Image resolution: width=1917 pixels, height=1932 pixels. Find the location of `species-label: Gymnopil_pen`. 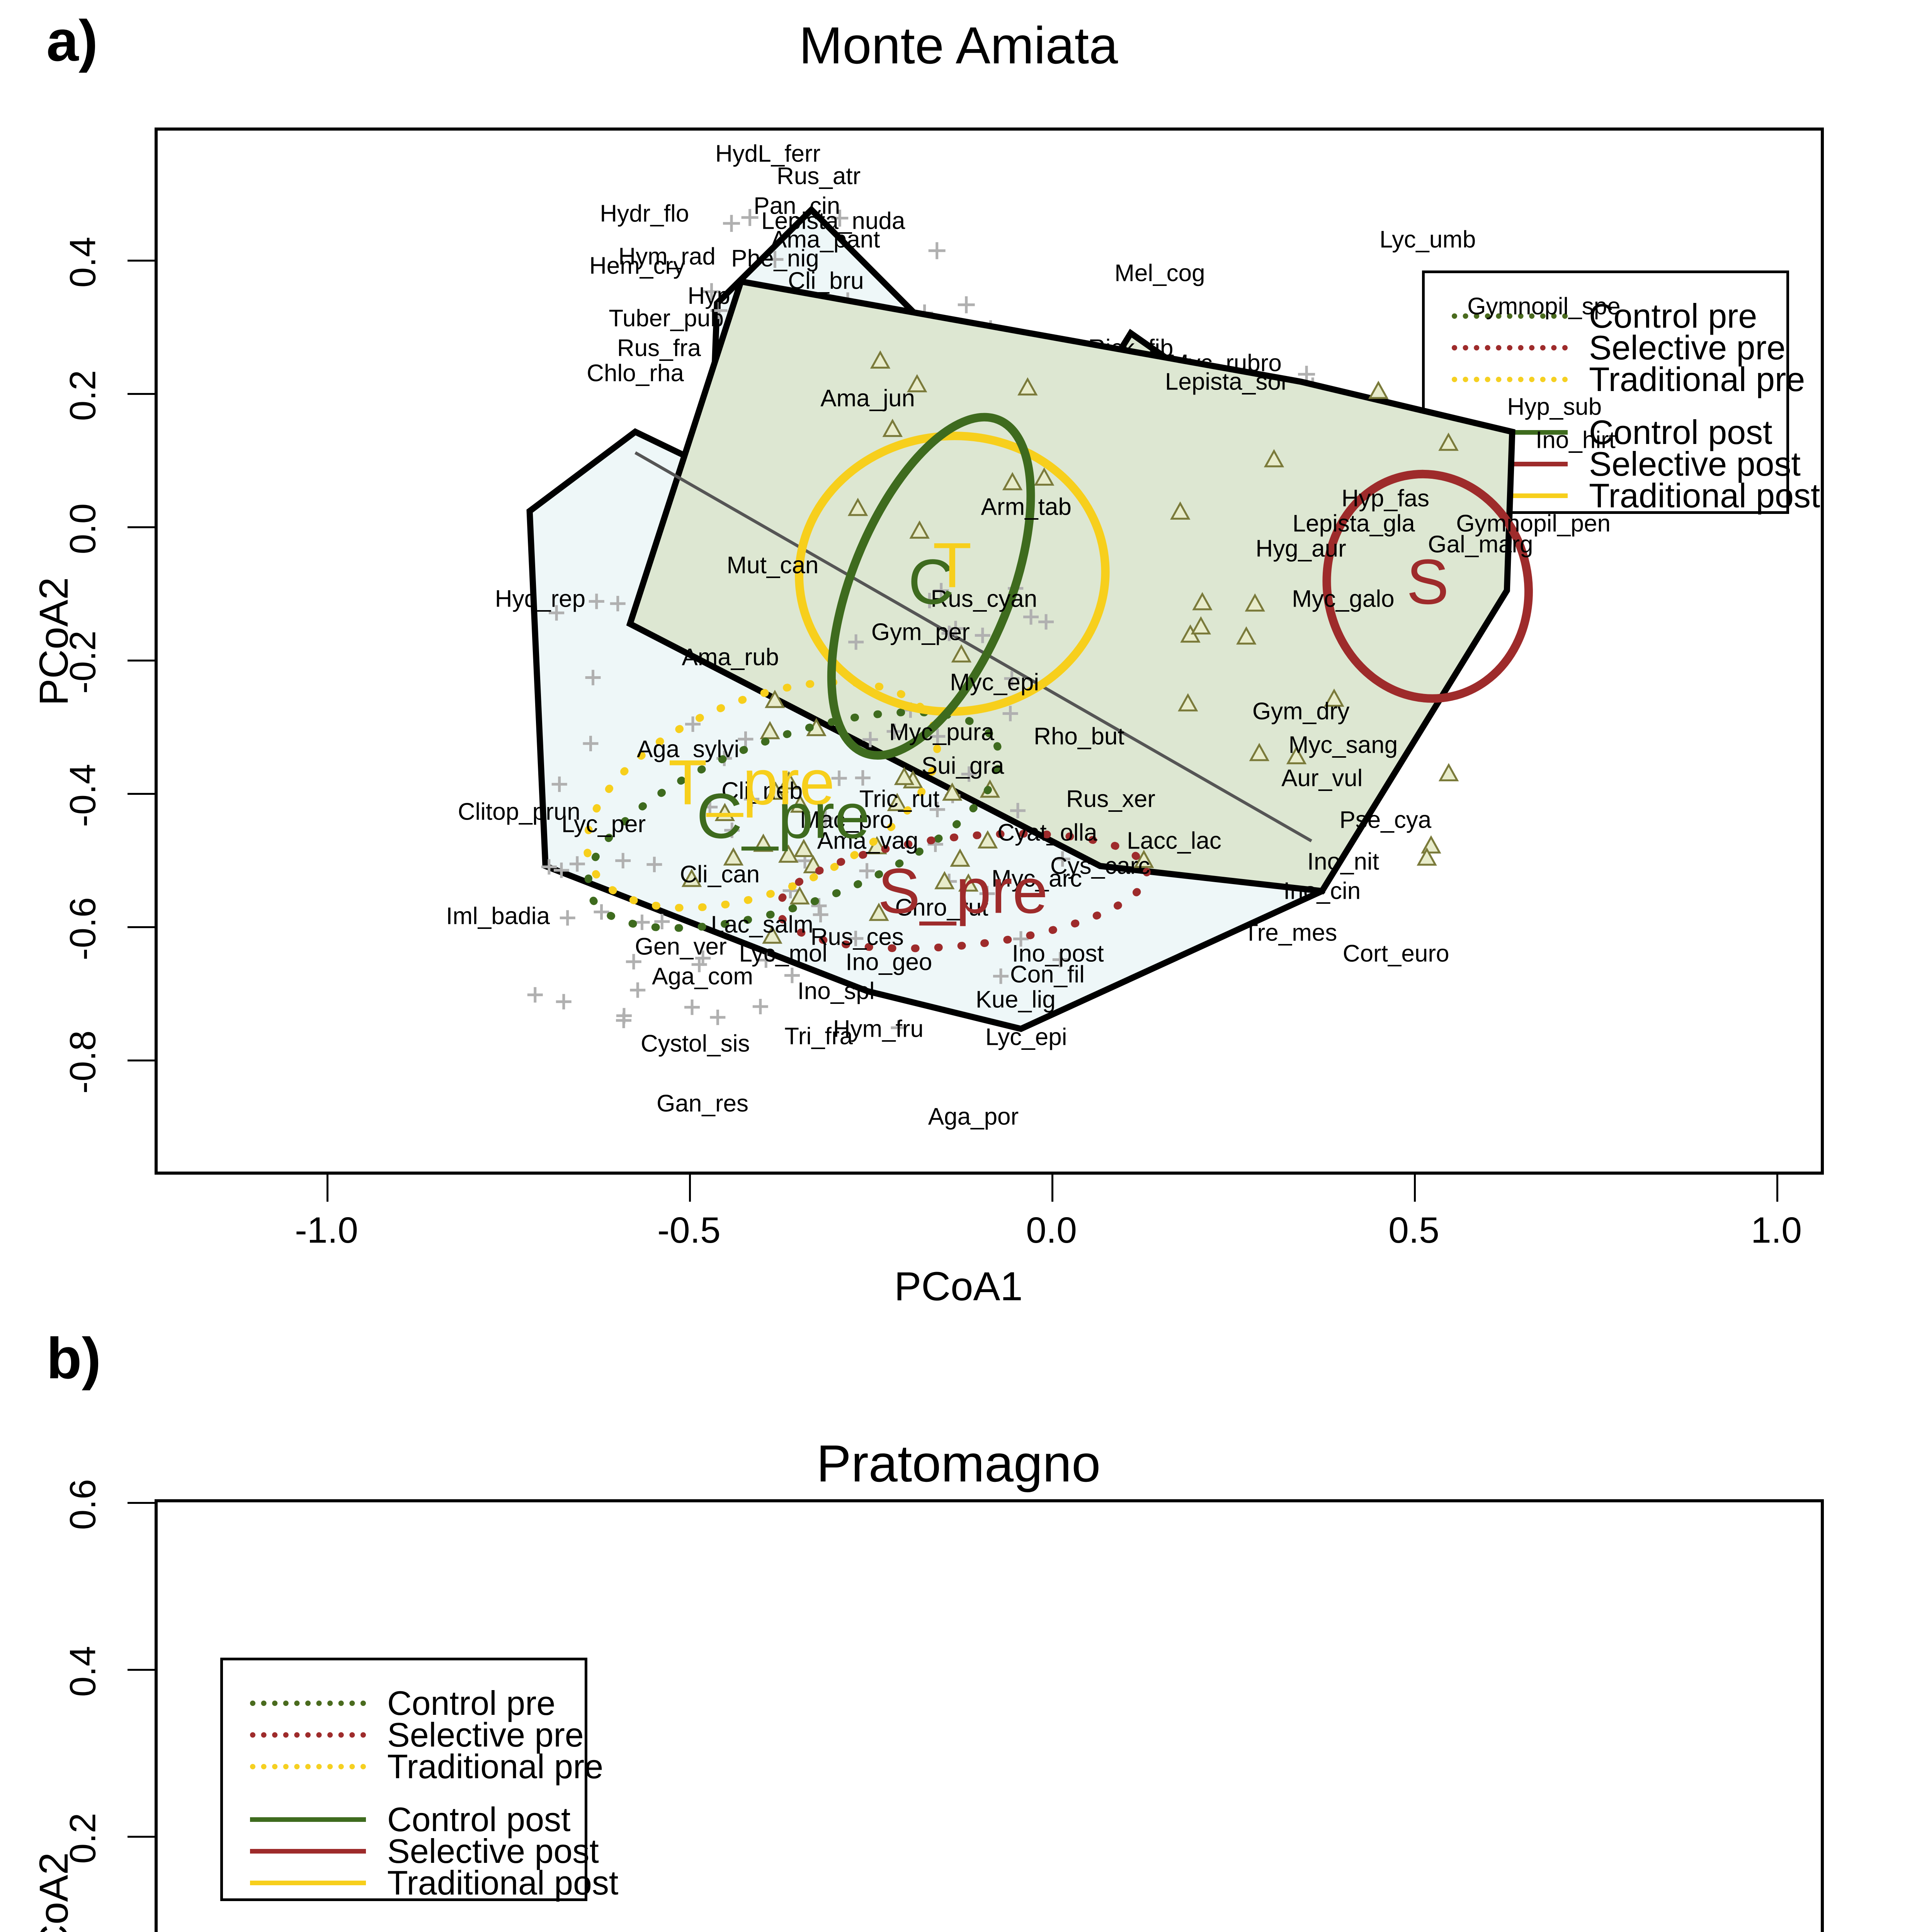

species-label: Gymnopil_pen is located at coordinates (1533, 524).